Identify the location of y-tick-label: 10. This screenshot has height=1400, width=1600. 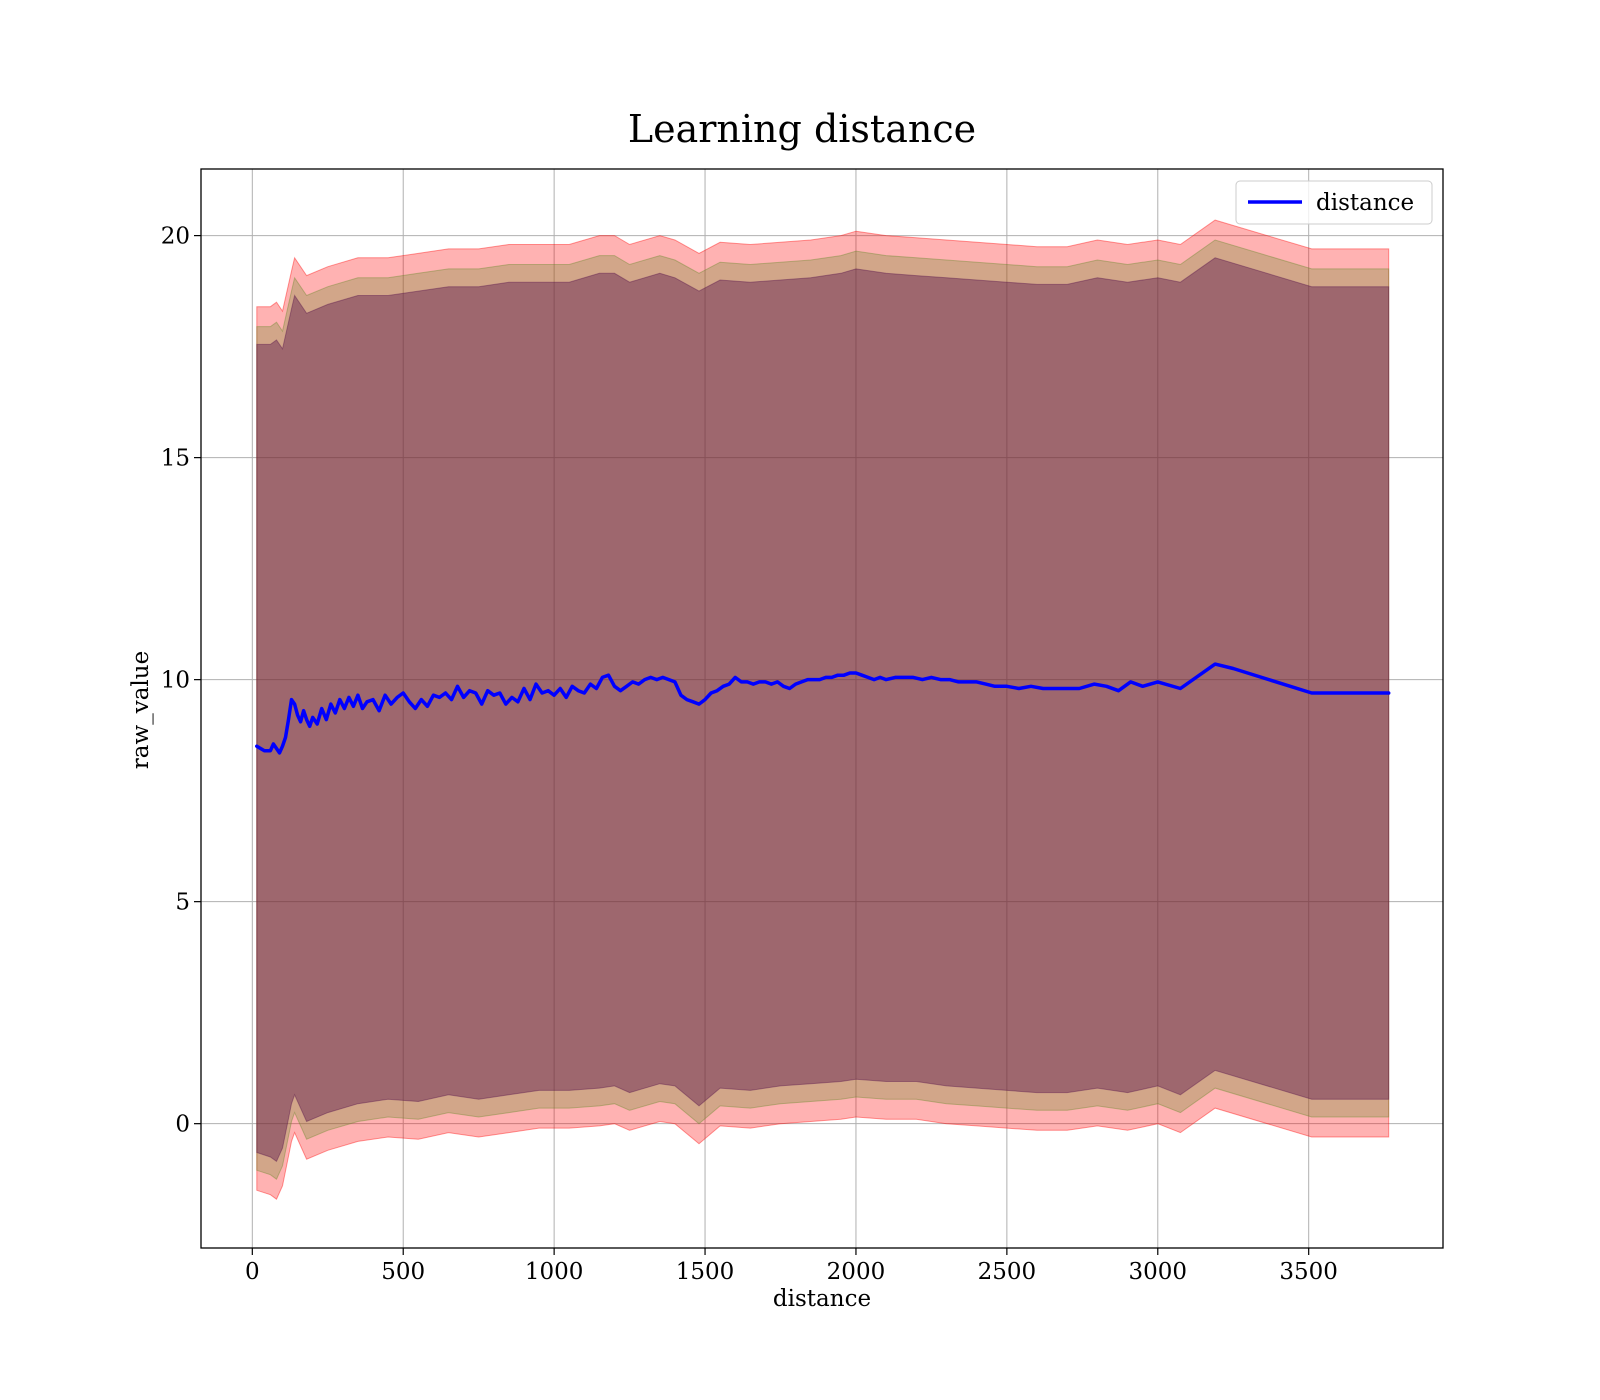
(175, 681).